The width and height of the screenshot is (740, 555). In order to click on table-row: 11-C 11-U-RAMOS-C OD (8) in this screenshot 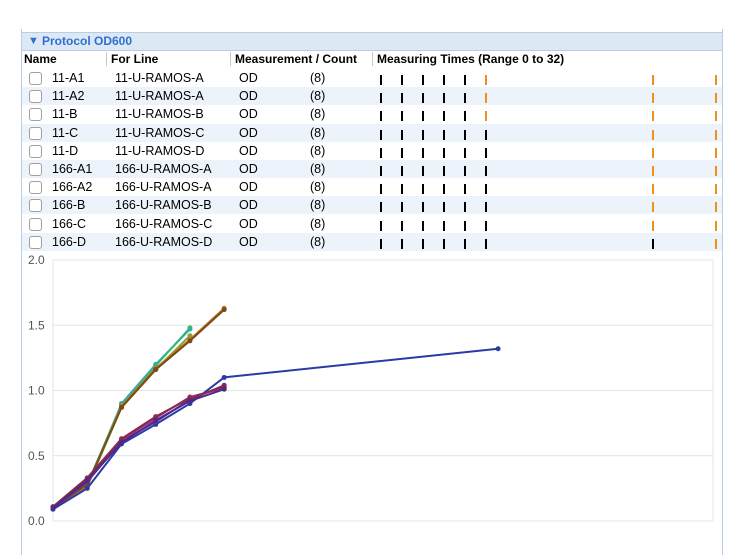, I will do `click(372, 132)`.